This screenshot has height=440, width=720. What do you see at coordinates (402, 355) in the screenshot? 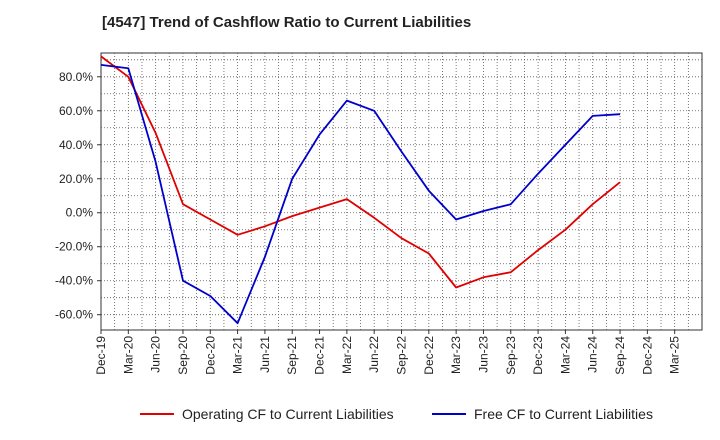
I see `x-tick-label: Sep-22` at bounding box center [402, 355].